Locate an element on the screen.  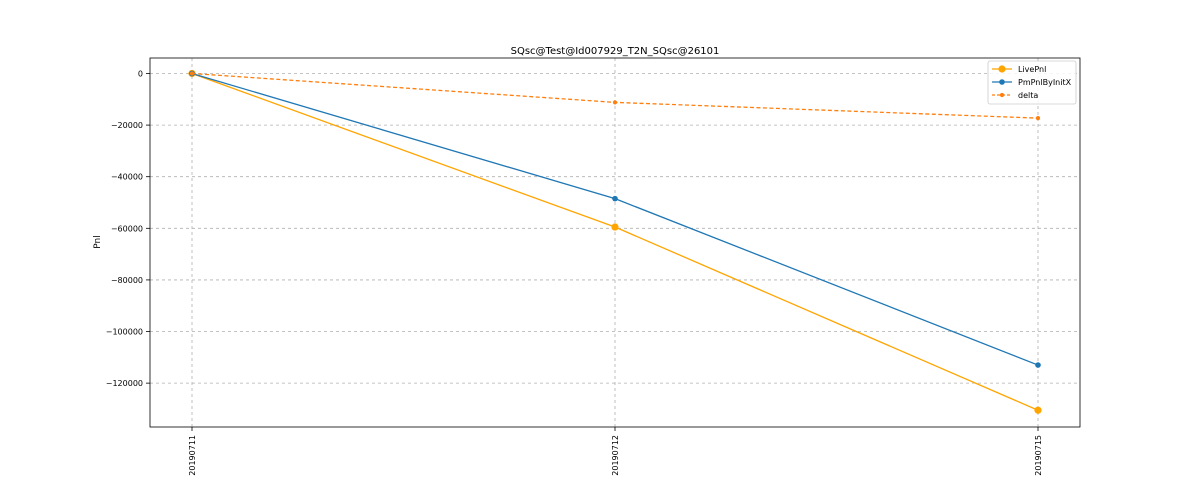
legend: LivePnl PmPnlByInitX delta is located at coordinates (1032, 82).